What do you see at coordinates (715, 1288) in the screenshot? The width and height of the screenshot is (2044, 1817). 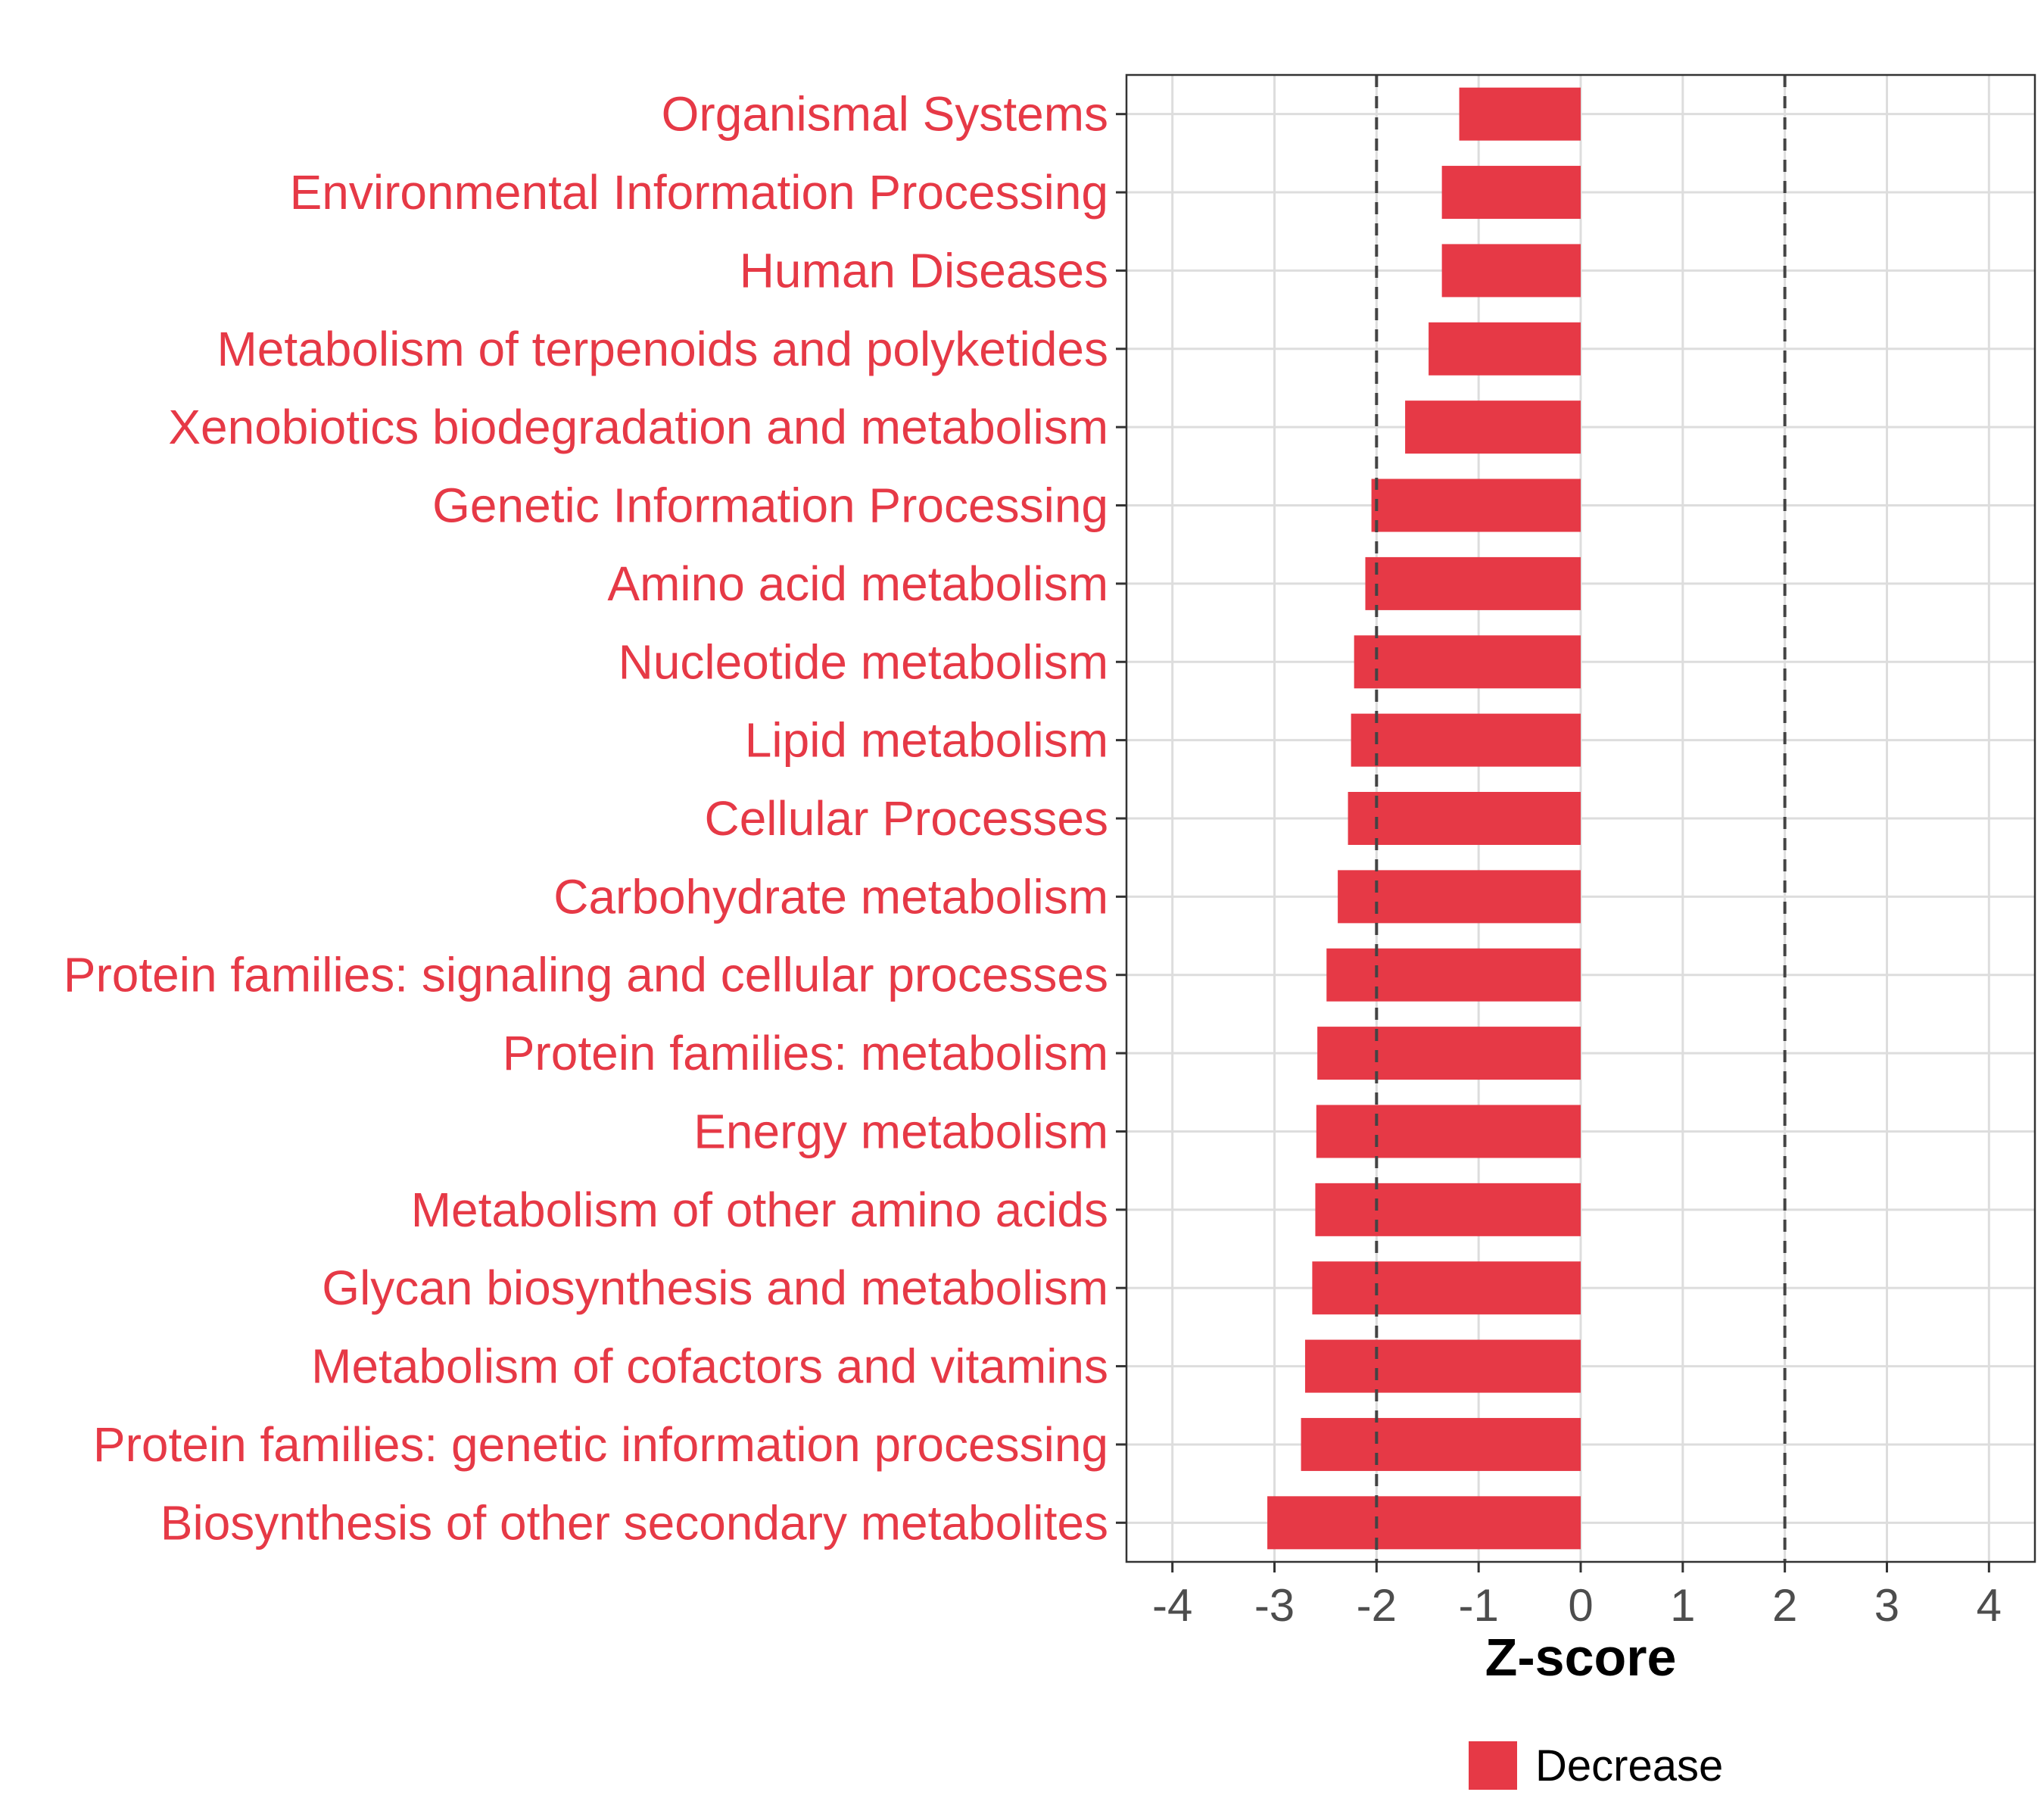 I see `y-tick-label: Glycan biosynthesis and metabolism` at bounding box center [715, 1288].